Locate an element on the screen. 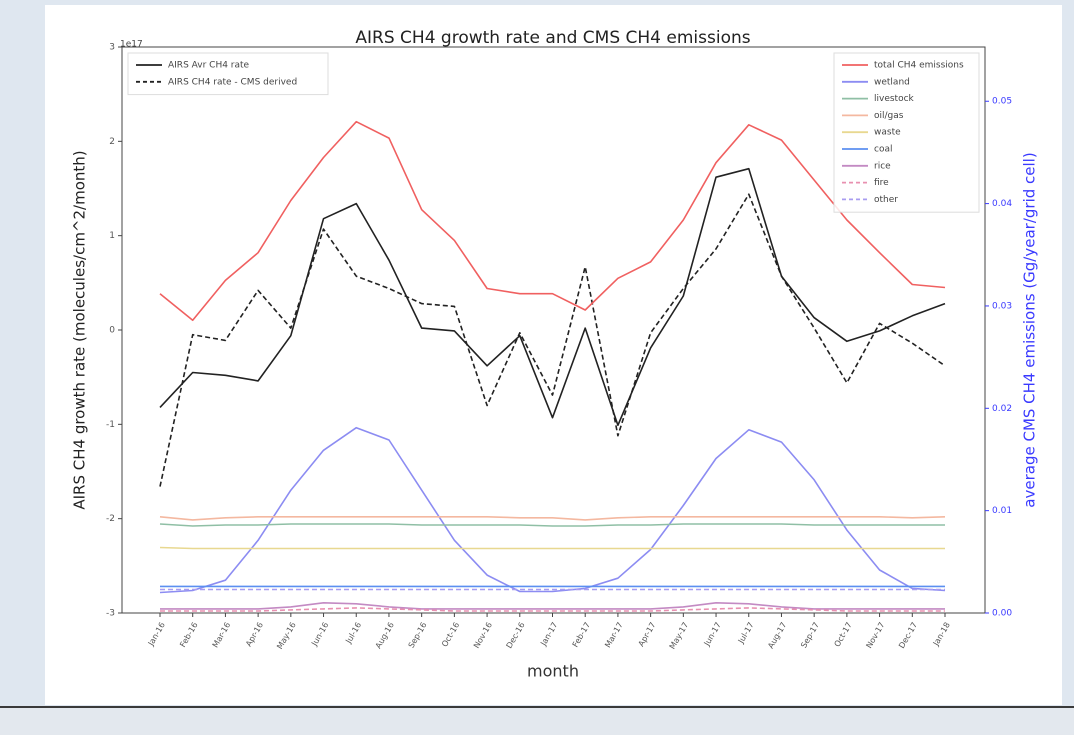 This screenshot has width=1074, height=735. x-tick-label: Jul-16 is located at coordinates (353, 633).